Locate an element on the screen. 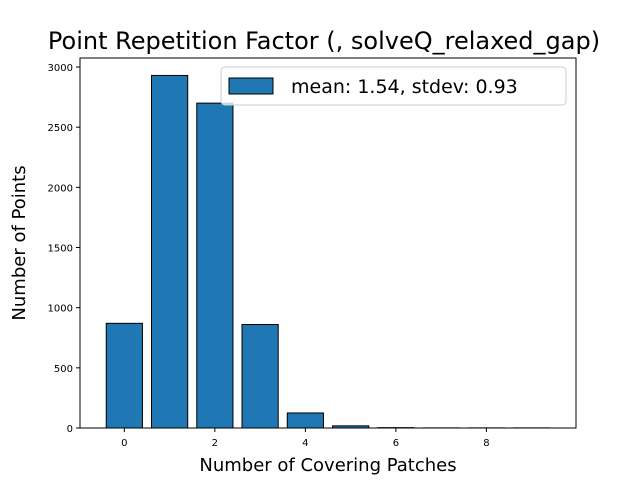 The height and width of the screenshot is (480, 640). y-tick-label: 0 is located at coordinates (70, 429).